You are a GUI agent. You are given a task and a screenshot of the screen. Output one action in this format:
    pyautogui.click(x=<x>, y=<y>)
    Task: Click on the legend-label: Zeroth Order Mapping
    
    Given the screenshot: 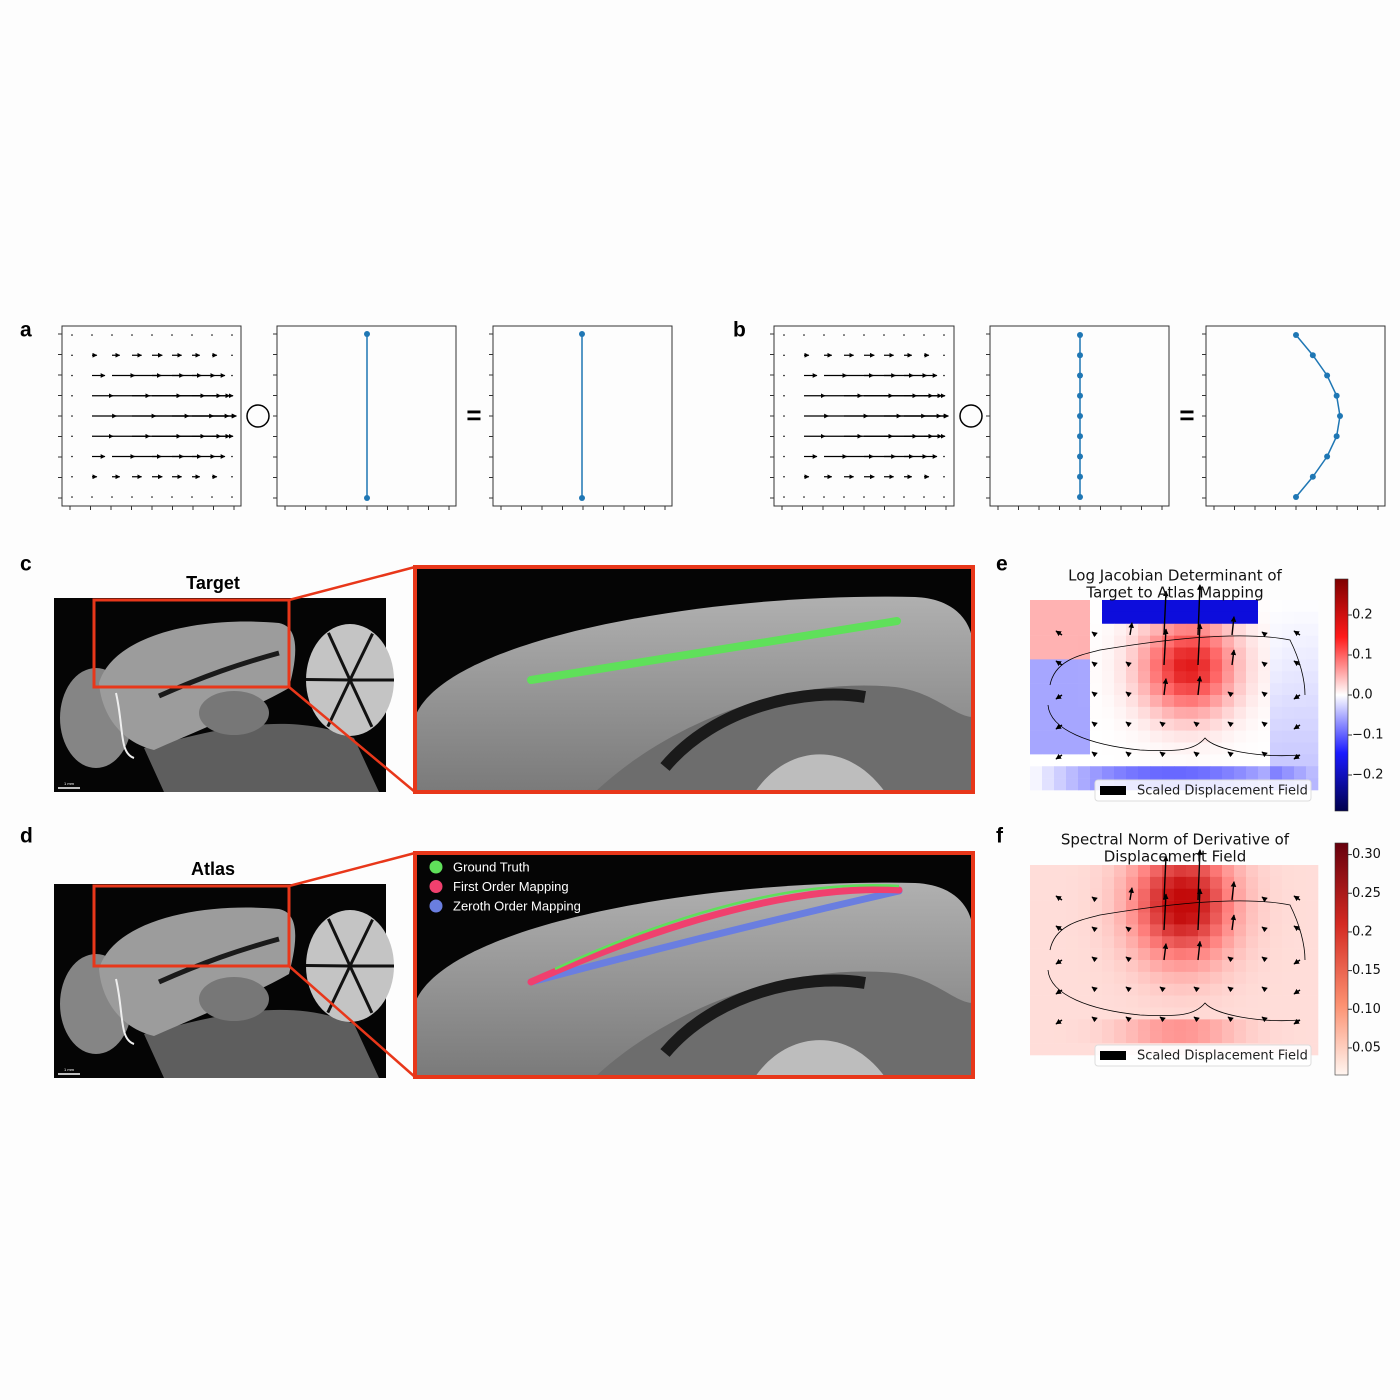 What is the action you would take?
    pyautogui.click(x=517, y=905)
    